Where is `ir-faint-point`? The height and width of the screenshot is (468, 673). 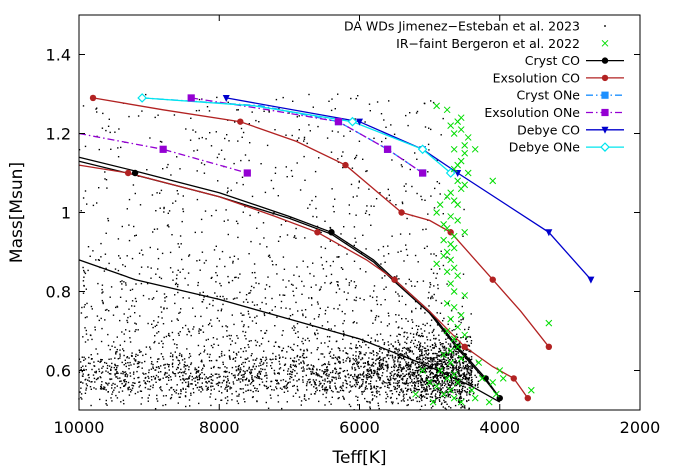 ir-faint-point is located at coordinates (444, 355).